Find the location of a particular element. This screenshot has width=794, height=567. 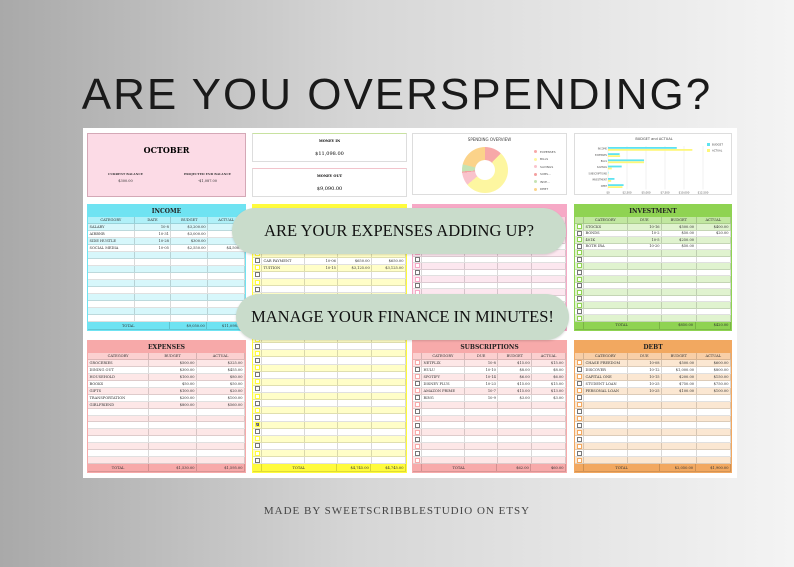

table-cell: 10-06 is located at coordinates (322, 260).